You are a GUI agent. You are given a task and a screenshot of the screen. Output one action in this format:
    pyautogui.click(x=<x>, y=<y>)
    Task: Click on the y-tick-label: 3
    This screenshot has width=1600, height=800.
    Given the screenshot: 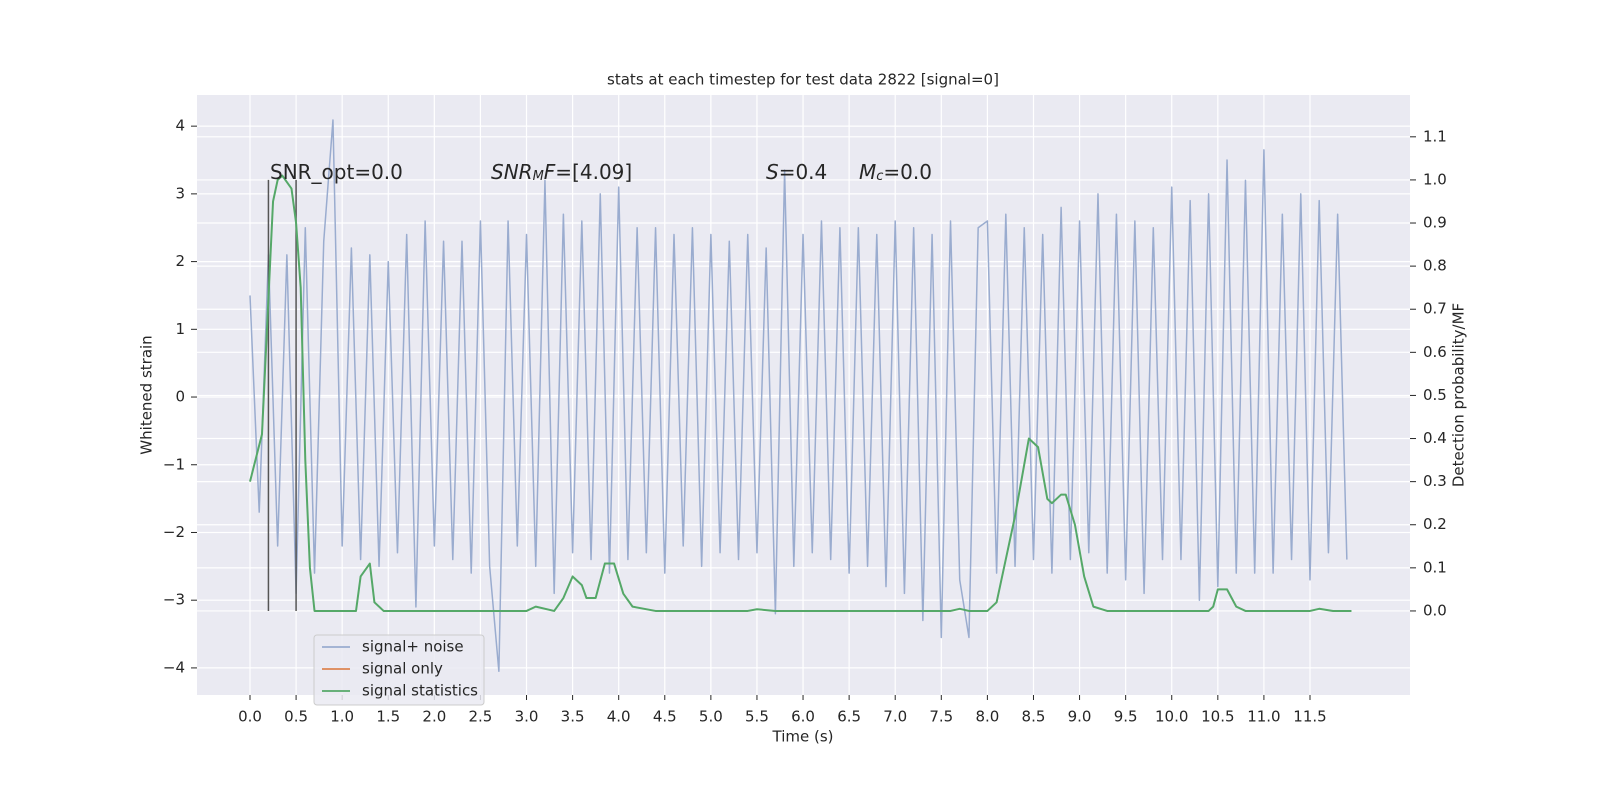 What is the action you would take?
    pyautogui.click(x=180, y=193)
    